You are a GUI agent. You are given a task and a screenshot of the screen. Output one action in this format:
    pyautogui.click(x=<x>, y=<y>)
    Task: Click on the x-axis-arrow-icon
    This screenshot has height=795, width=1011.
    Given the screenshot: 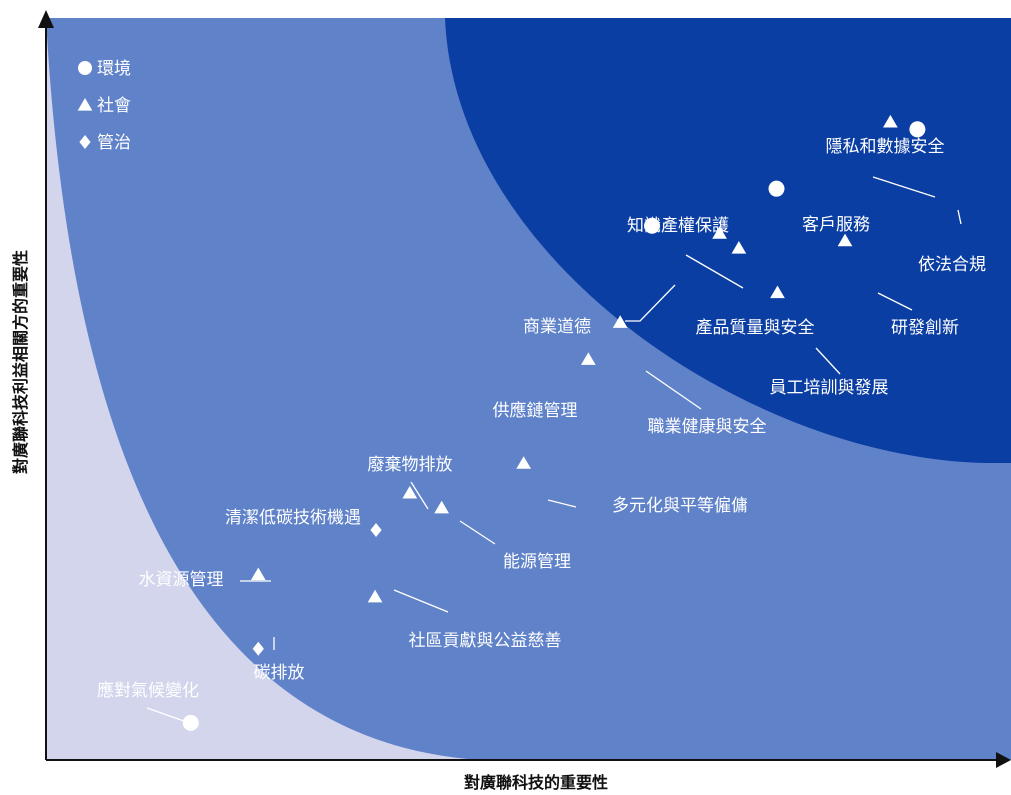 What is the action you would take?
    pyautogui.click(x=1003, y=760)
    